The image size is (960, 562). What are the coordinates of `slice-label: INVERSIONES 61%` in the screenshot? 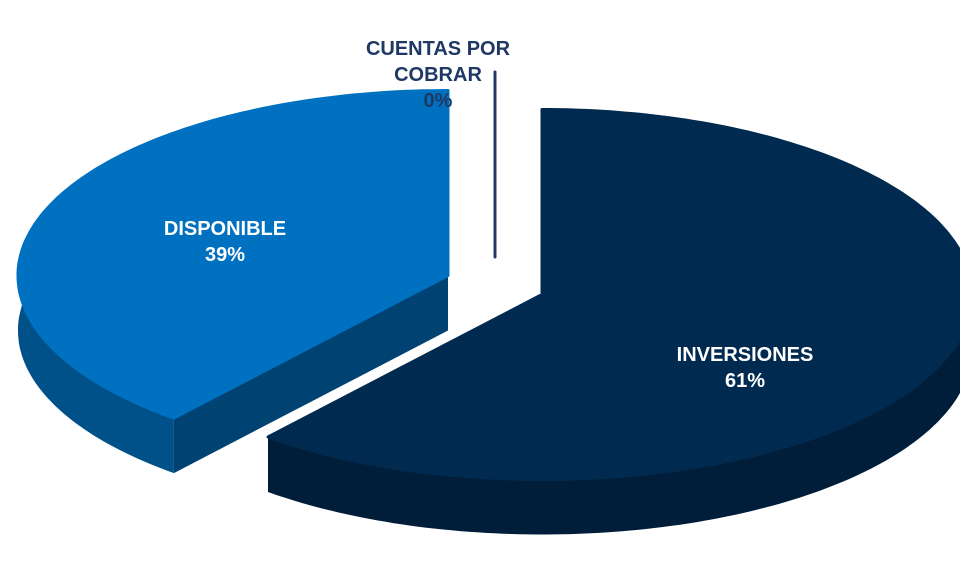 It's located at (745, 368).